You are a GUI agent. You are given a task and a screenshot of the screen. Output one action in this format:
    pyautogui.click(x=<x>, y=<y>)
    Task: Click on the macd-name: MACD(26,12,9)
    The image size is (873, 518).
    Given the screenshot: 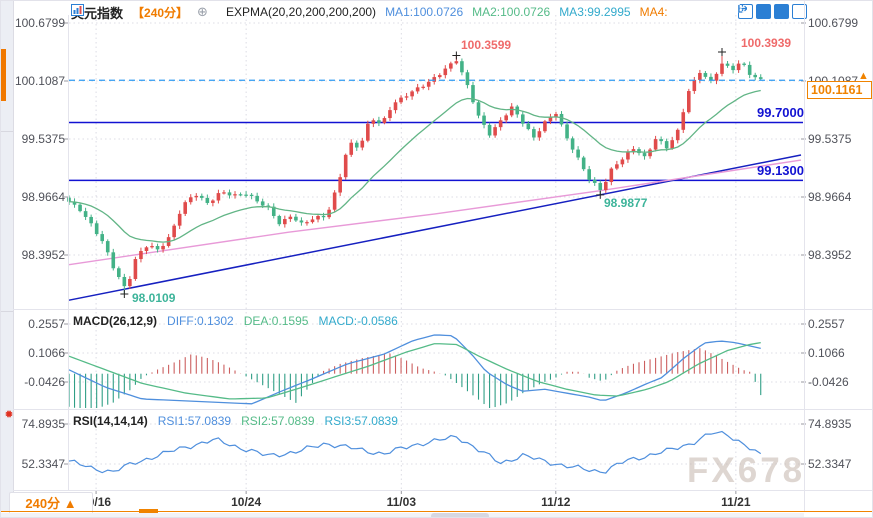 What is the action you would take?
    pyautogui.click(x=115, y=321)
    